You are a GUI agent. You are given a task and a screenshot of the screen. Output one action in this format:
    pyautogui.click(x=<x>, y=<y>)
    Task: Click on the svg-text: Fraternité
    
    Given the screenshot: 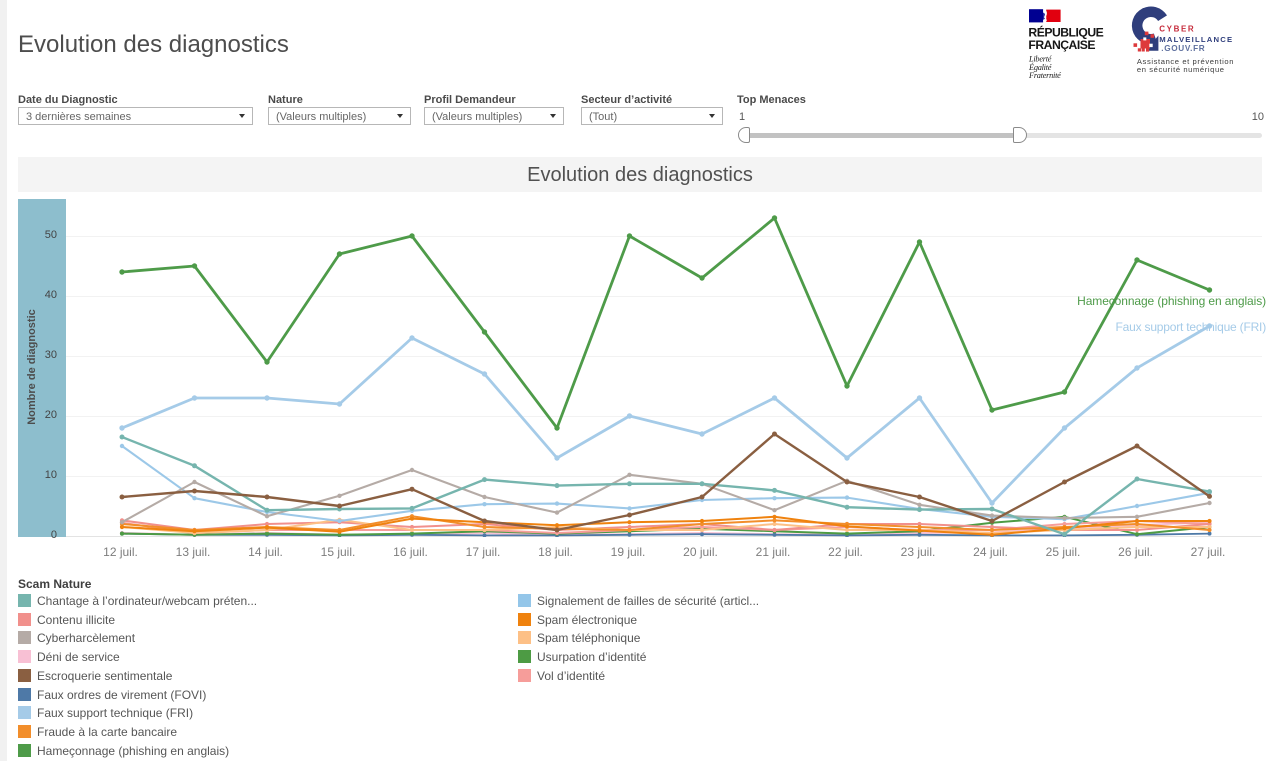 What is the action you would take?
    pyautogui.click(x=1044, y=75)
    